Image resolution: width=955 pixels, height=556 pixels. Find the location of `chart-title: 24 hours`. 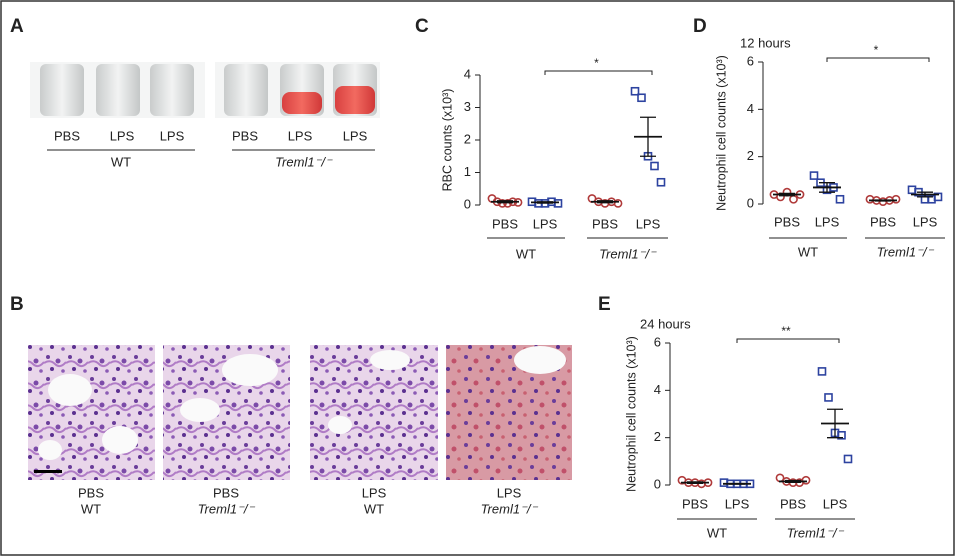

chart-title: 24 hours is located at coordinates (665, 323).